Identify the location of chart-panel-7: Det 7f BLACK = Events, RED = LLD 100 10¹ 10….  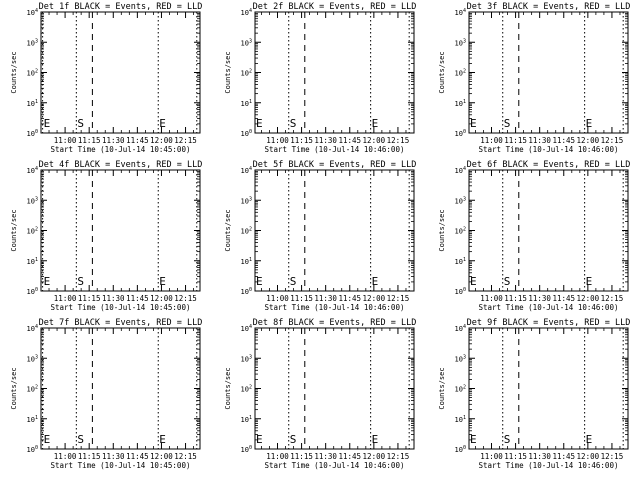
(106, 394).